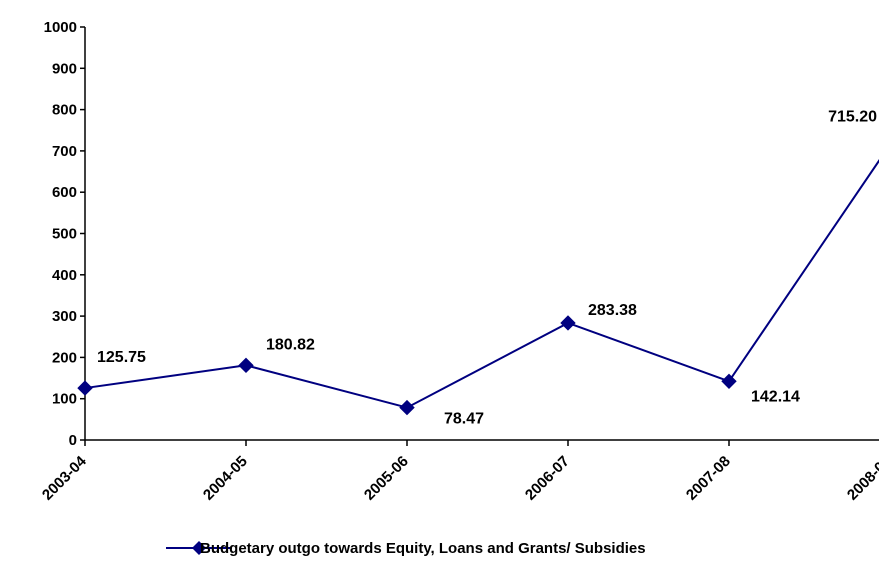  Describe the element at coordinates (64, 110) in the screenshot. I see `y-tick-label: 800` at that location.